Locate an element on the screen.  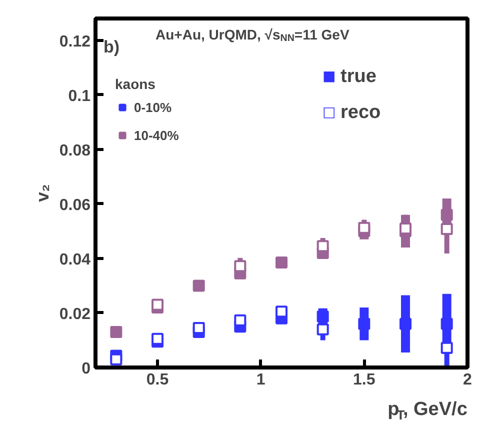
legend-title: kaons is located at coordinates (135, 84).